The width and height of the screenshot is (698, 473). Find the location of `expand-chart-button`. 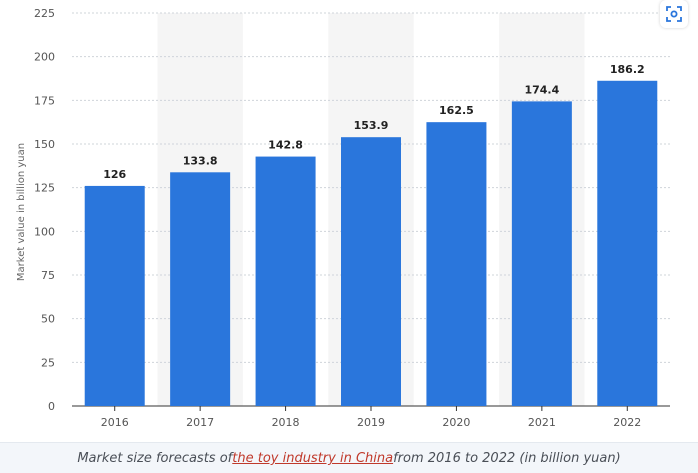

expand-chart-button is located at coordinates (674, 14).